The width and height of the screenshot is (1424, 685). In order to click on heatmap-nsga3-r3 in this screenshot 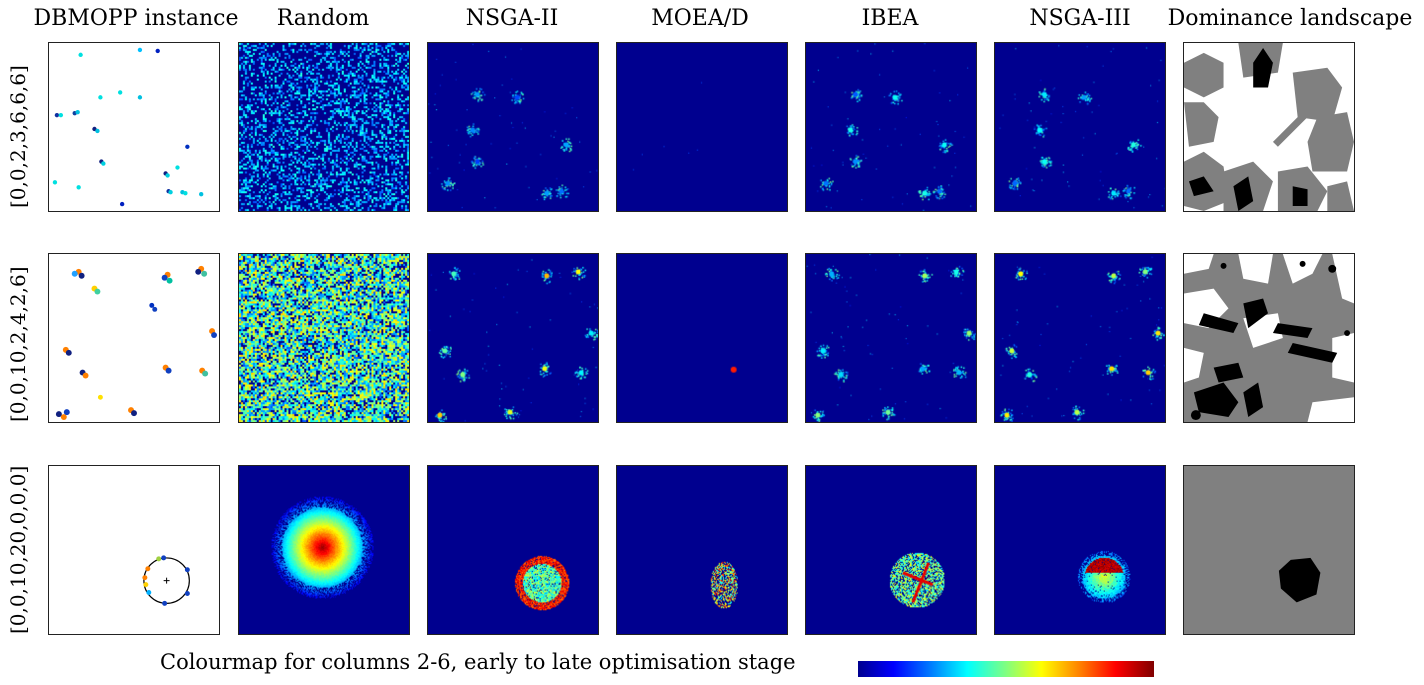, I will do `click(1080, 550)`.